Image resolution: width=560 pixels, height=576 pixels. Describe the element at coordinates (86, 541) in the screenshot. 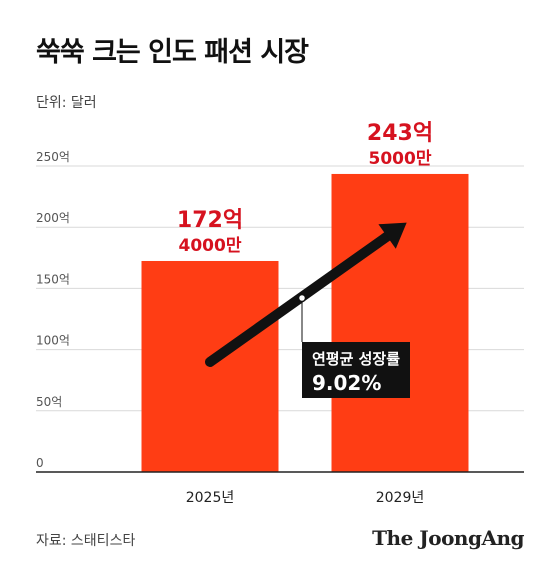

I see `source-label: 자료: 스태티스타` at that location.